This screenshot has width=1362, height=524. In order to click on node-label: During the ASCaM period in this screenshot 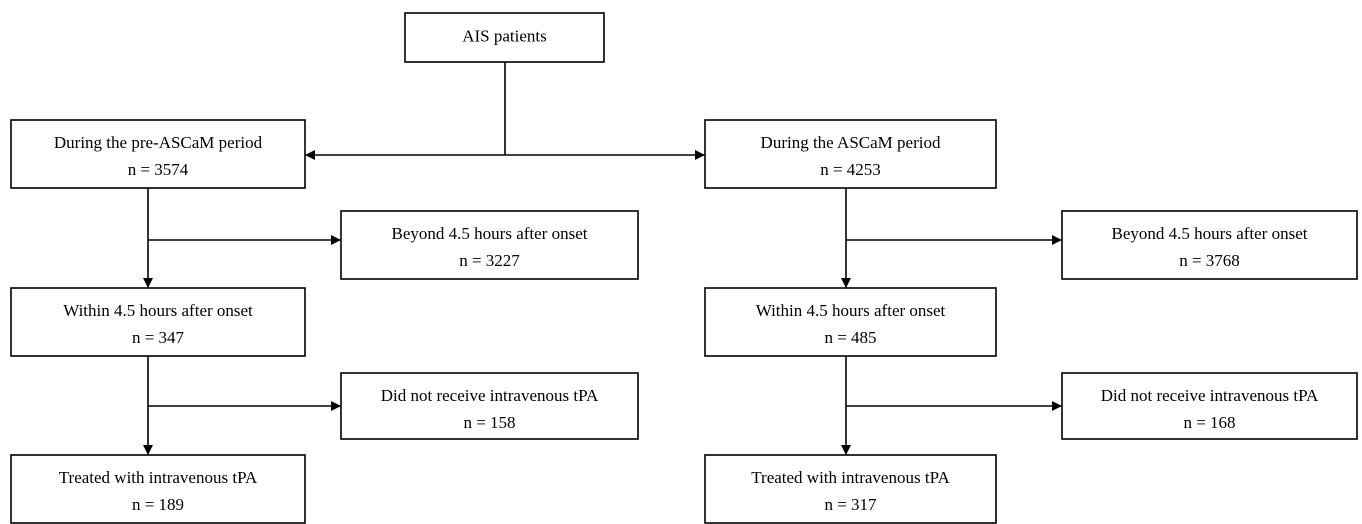, I will do `click(851, 142)`.